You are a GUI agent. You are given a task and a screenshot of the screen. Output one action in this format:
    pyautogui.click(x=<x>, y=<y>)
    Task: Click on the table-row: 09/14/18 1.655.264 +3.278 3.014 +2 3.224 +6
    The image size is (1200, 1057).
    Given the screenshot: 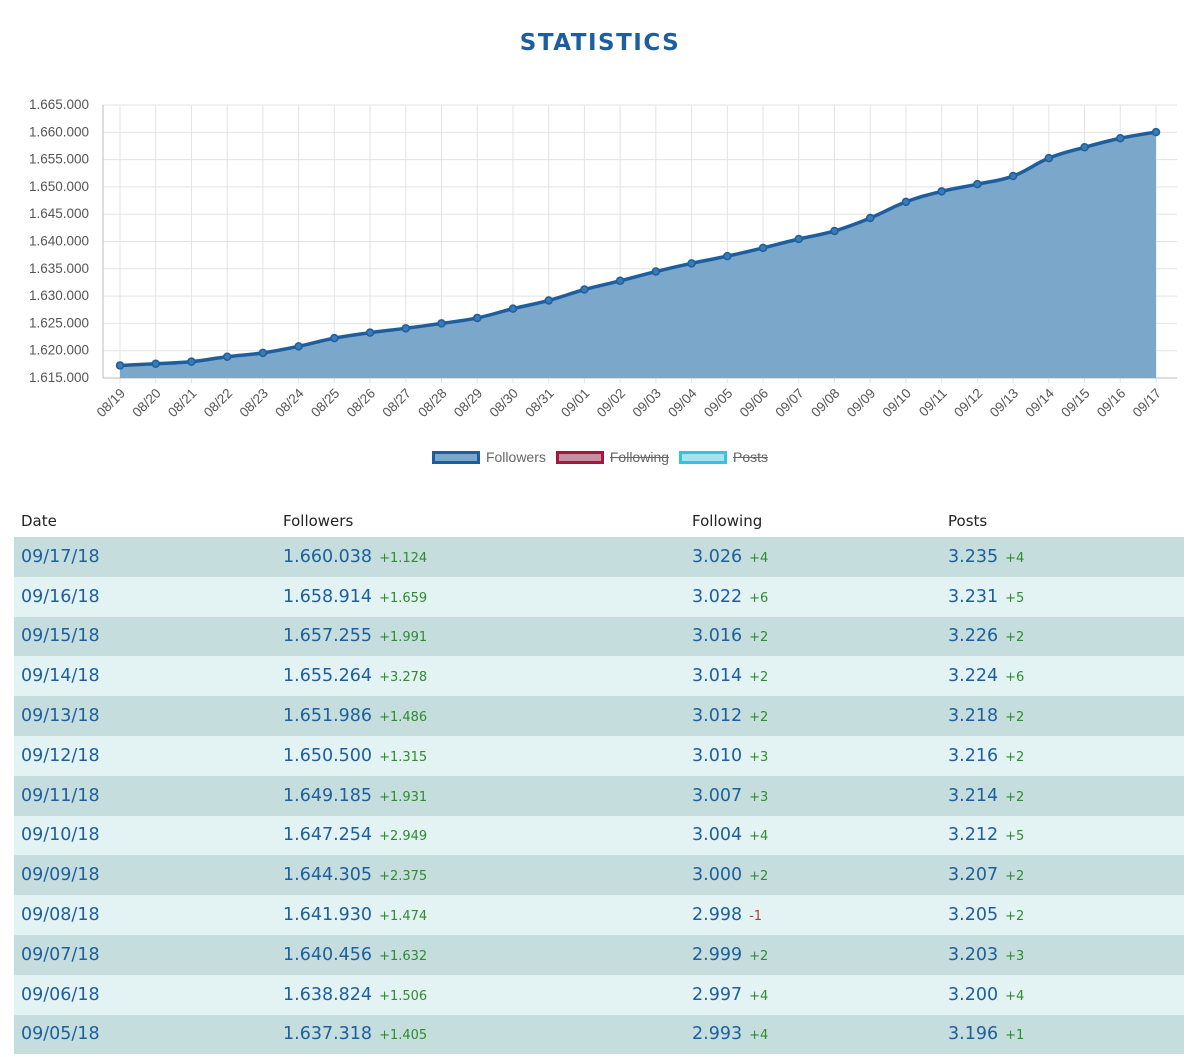 What is the action you would take?
    pyautogui.click(x=599, y=676)
    